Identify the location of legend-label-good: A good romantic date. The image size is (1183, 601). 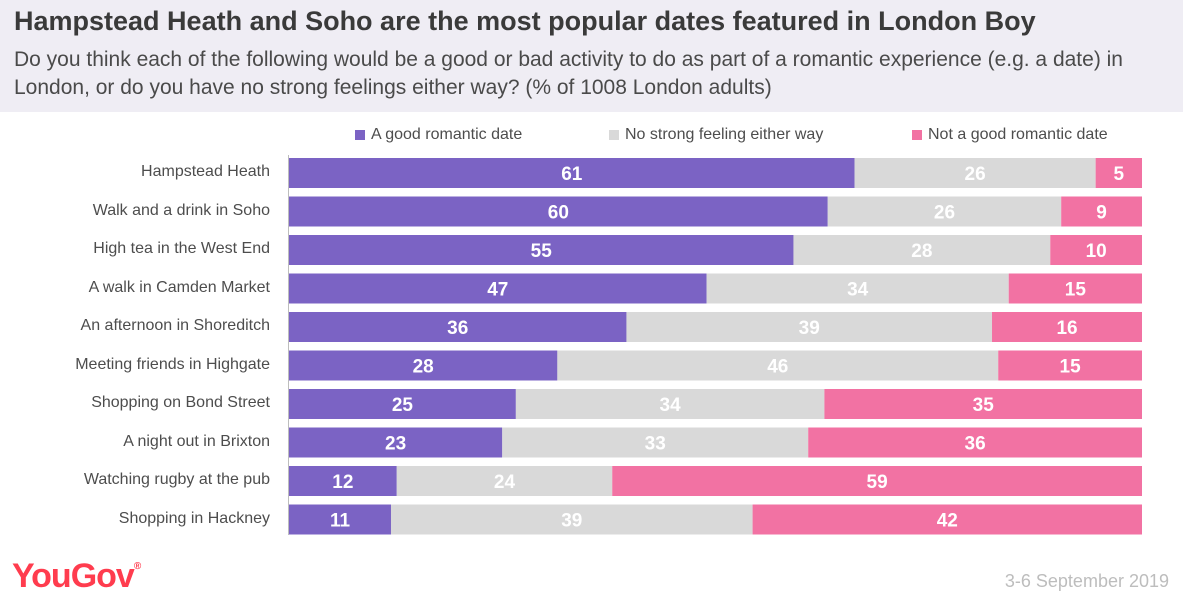
(447, 134).